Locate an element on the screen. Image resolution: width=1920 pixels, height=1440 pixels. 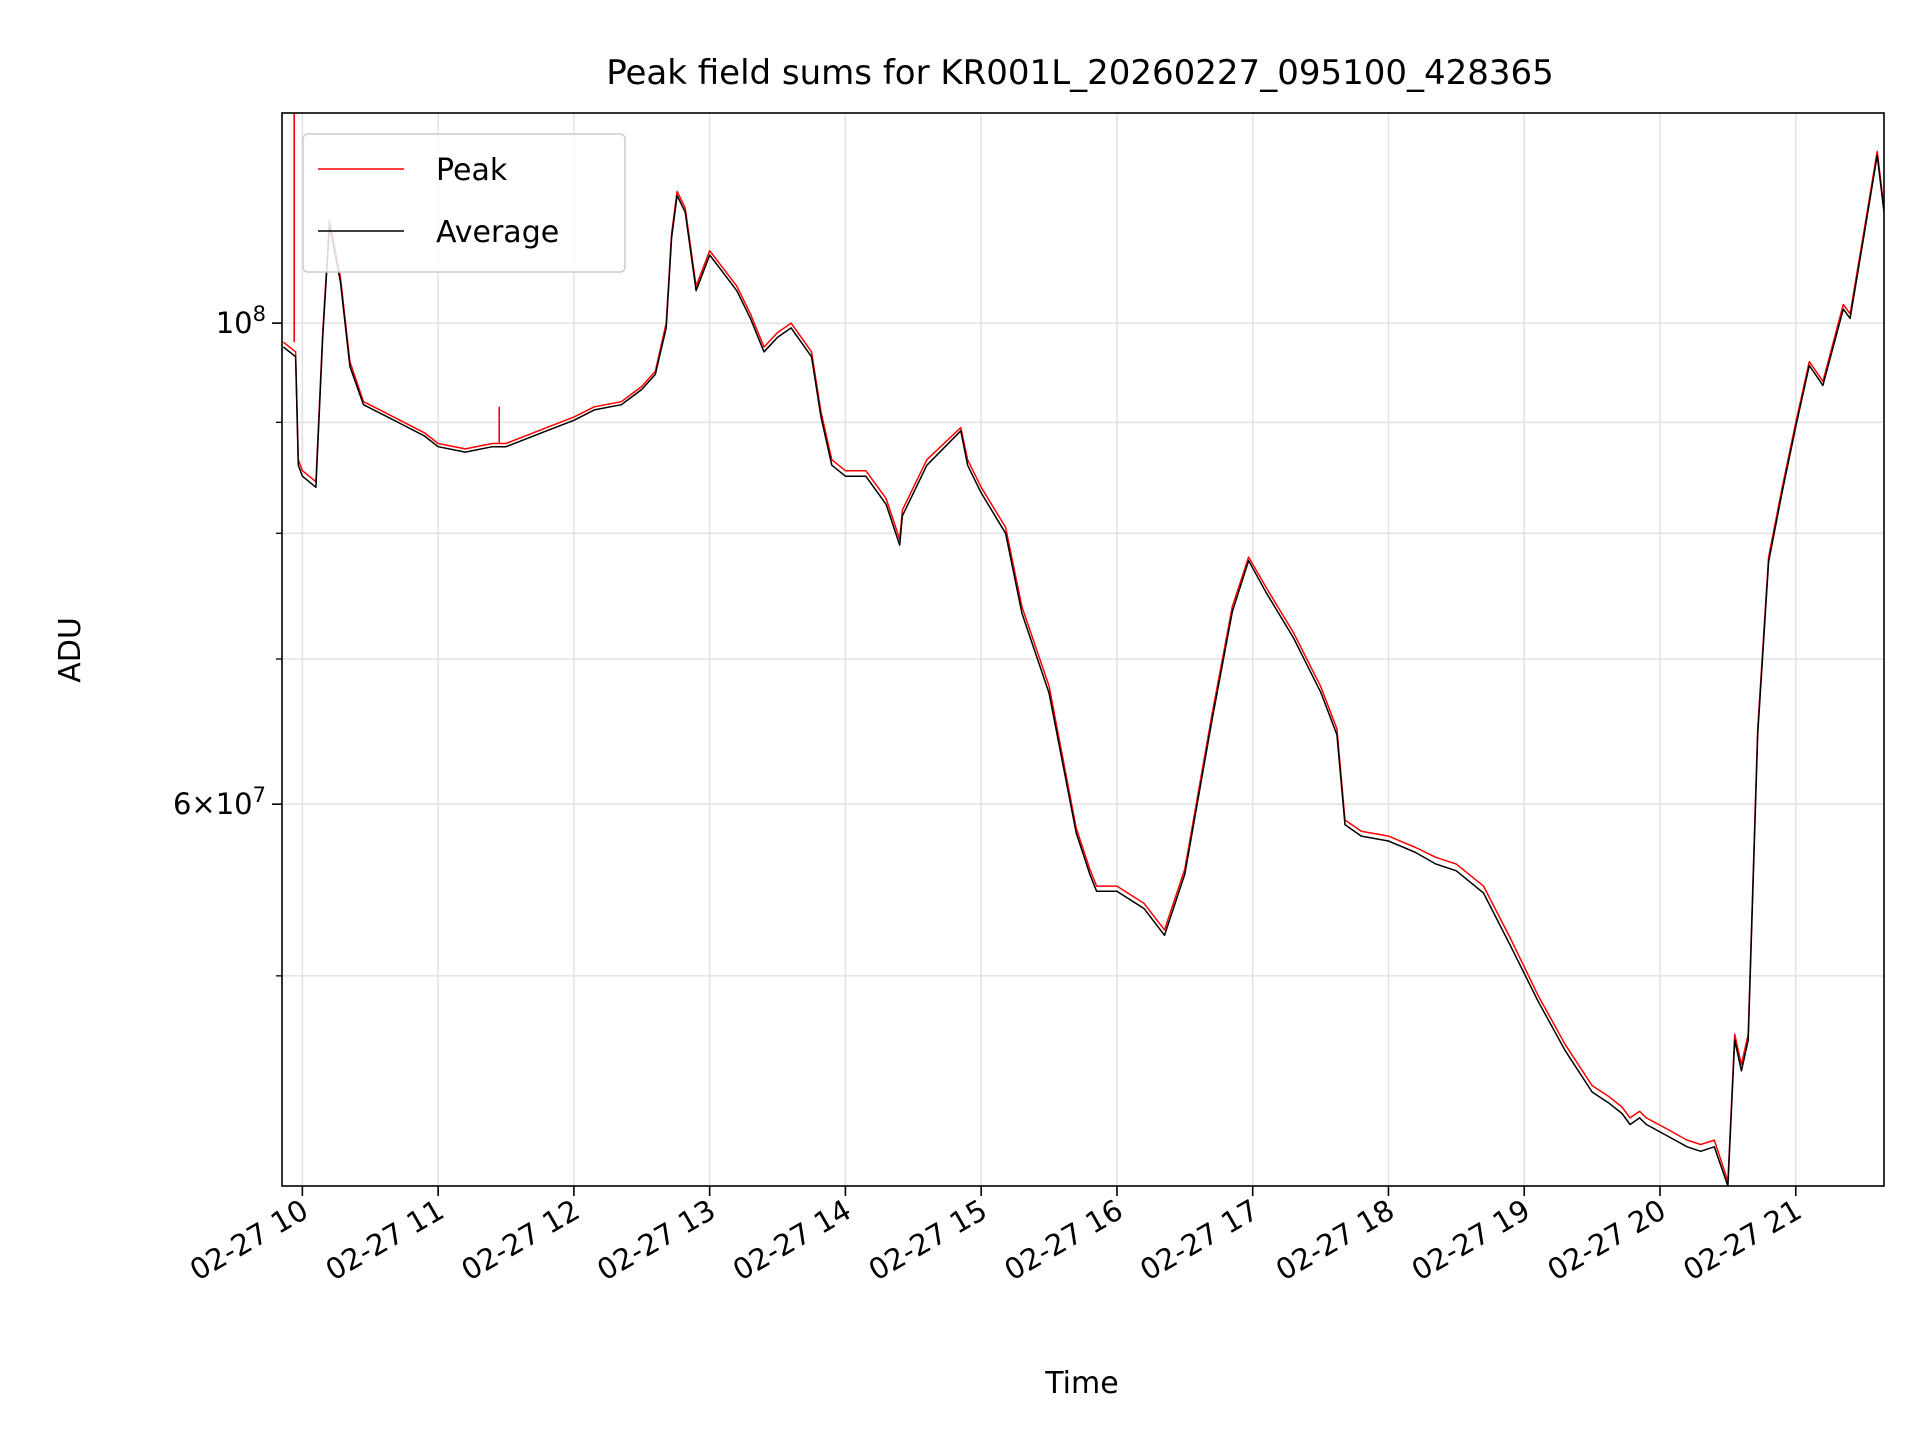
legend-label-average: Average is located at coordinates (497, 232).